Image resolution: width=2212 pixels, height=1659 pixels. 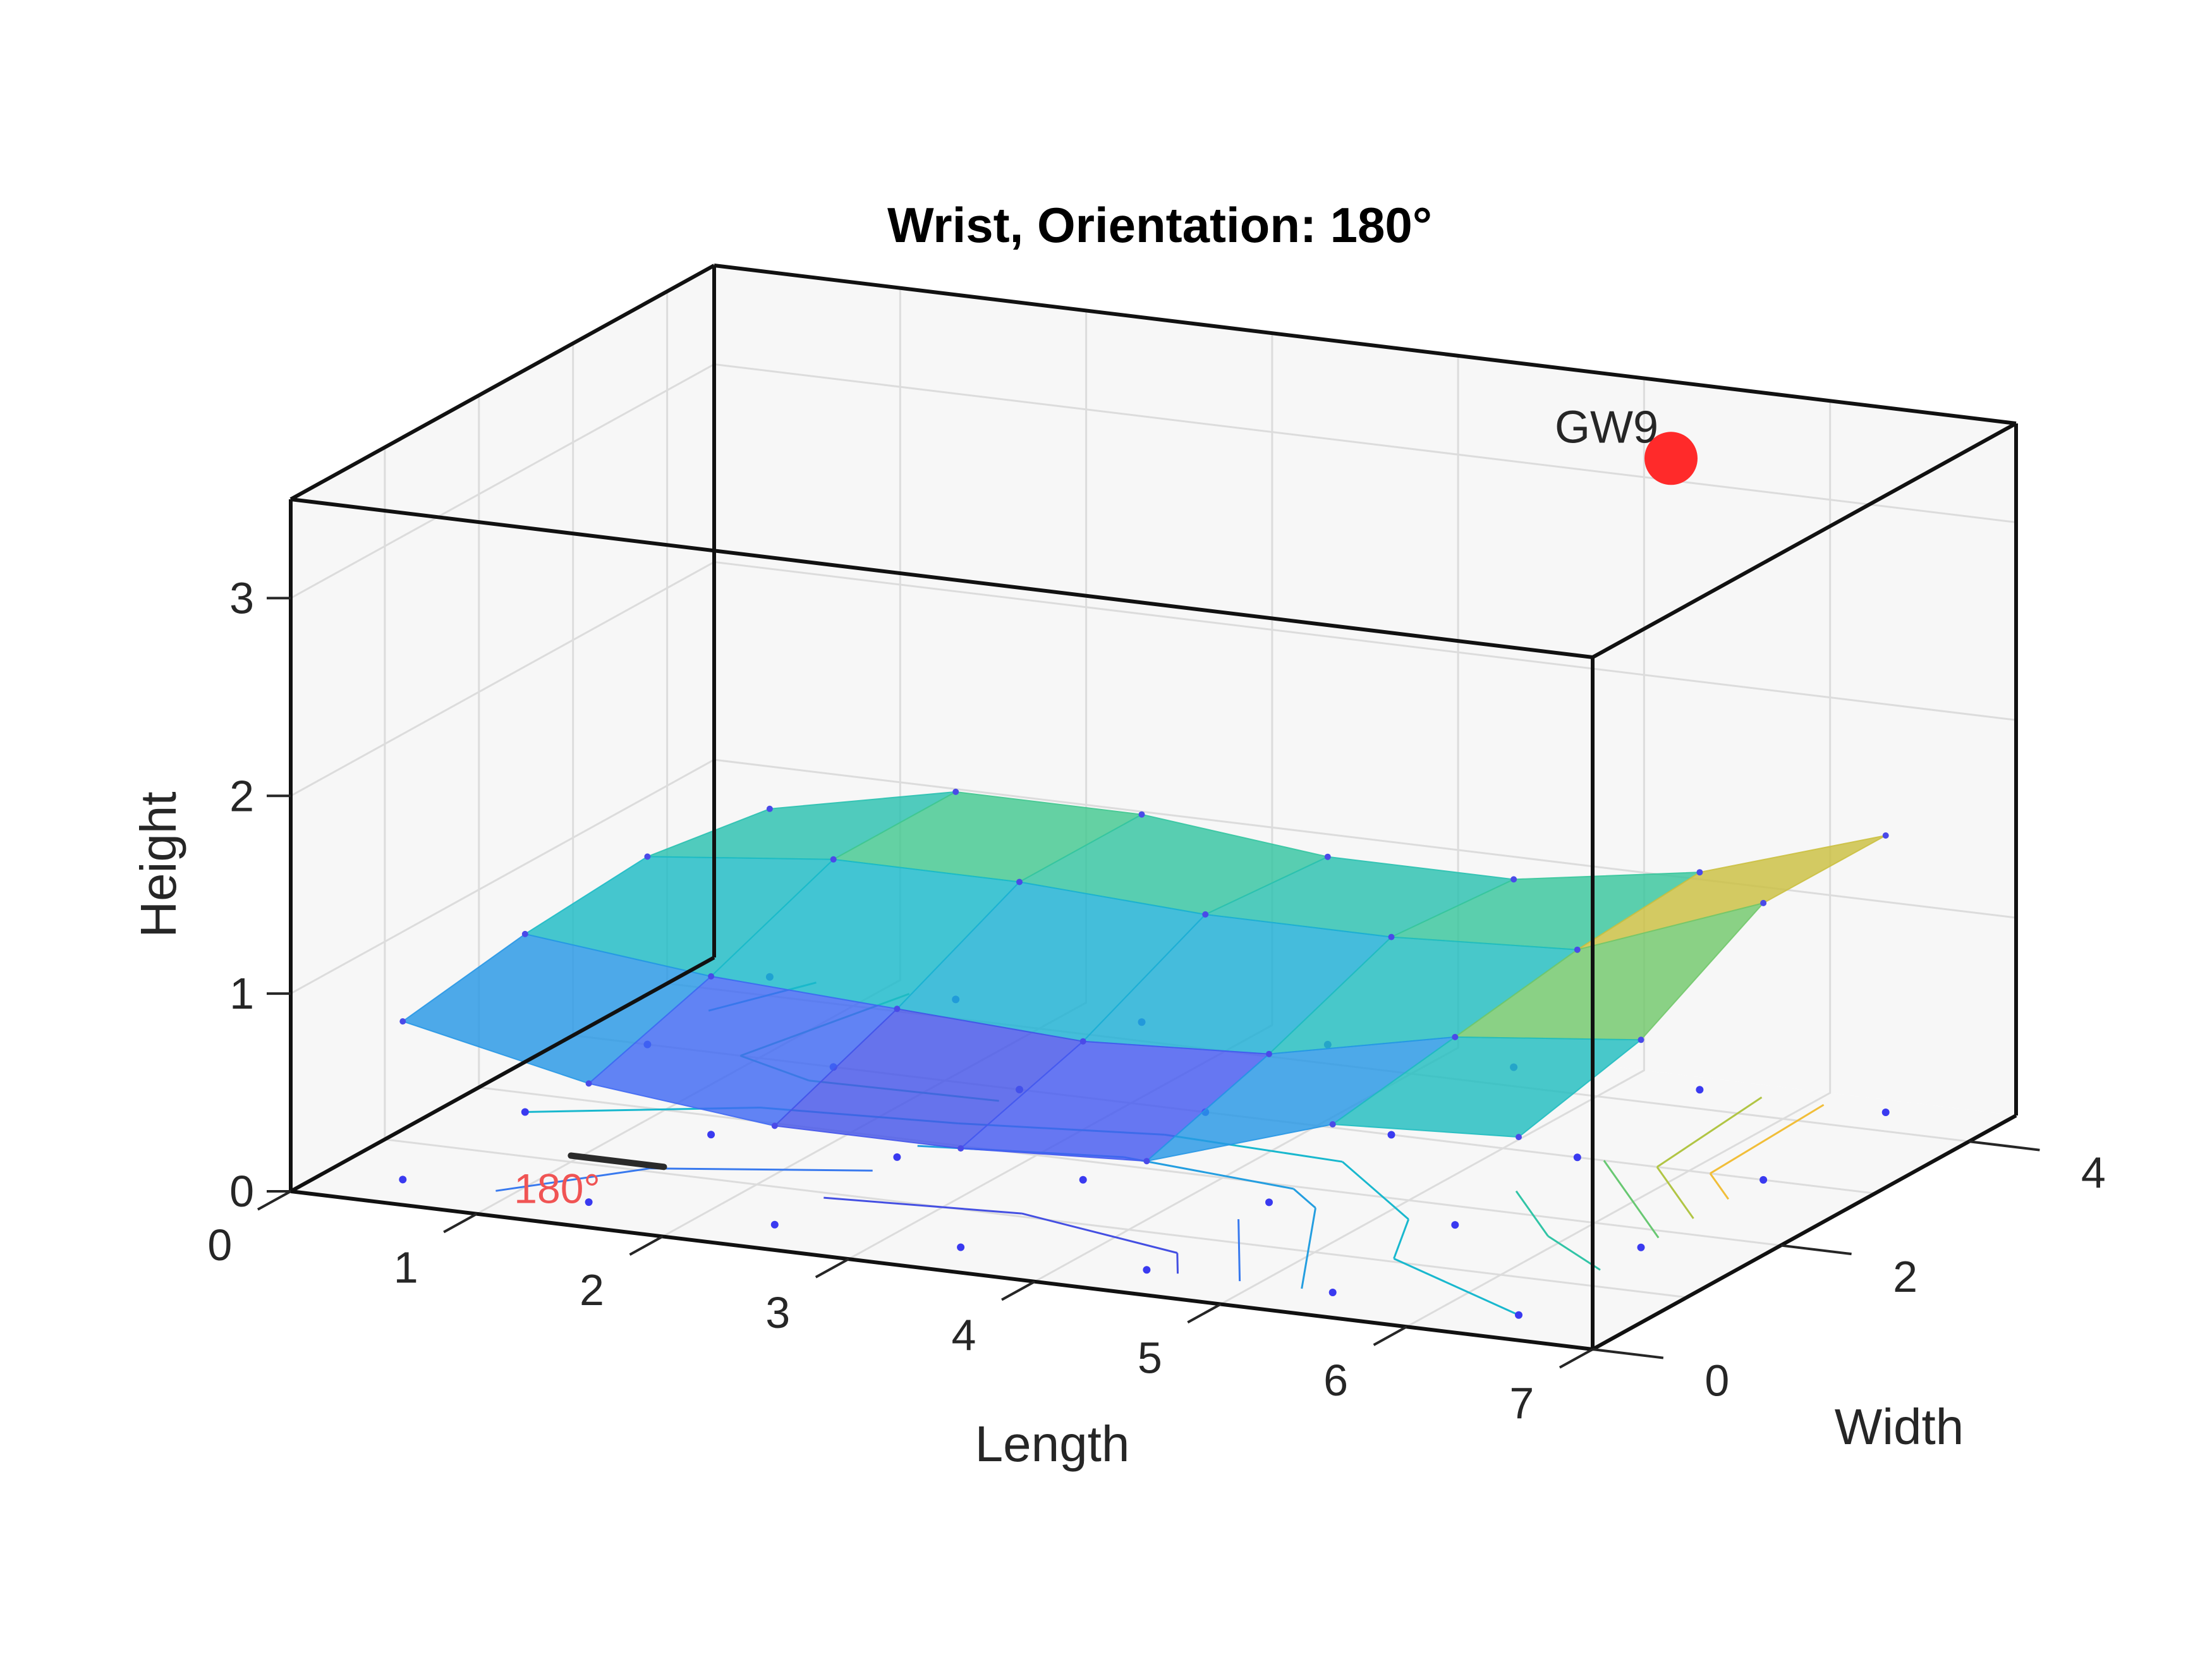 I want to click on z-tick-label: 1, so click(x=241, y=993).